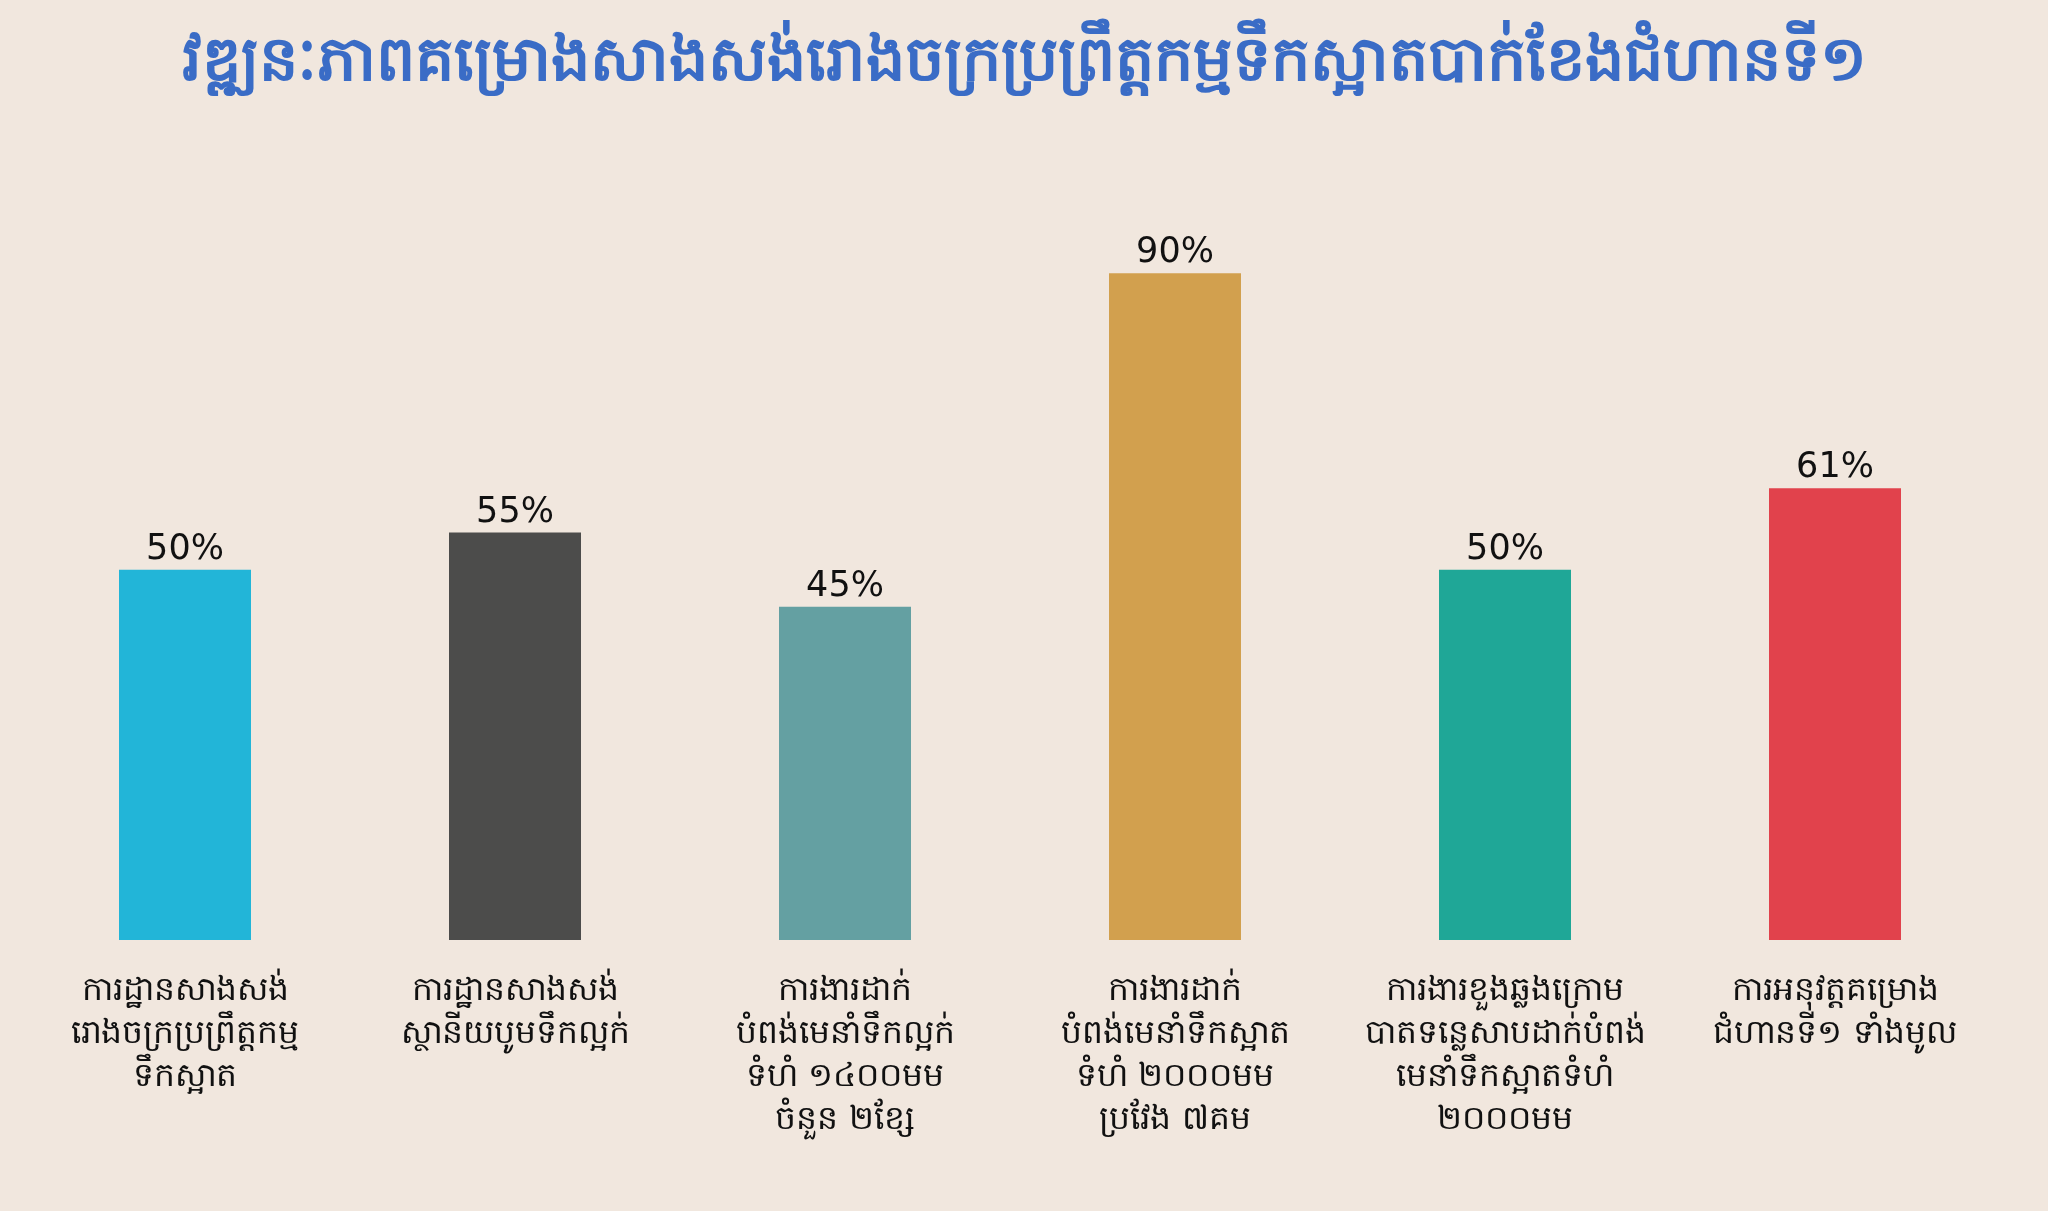  Describe the element at coordinates (1505, 1053) in the screenshot. I see `x-tick-label: ការងារខួងឆ្លងក្រោម បាតទន្លេសាបដាក់បំពង់ មេនាំទឹកស្អាតទំហំ ២០០០មម` at that location.